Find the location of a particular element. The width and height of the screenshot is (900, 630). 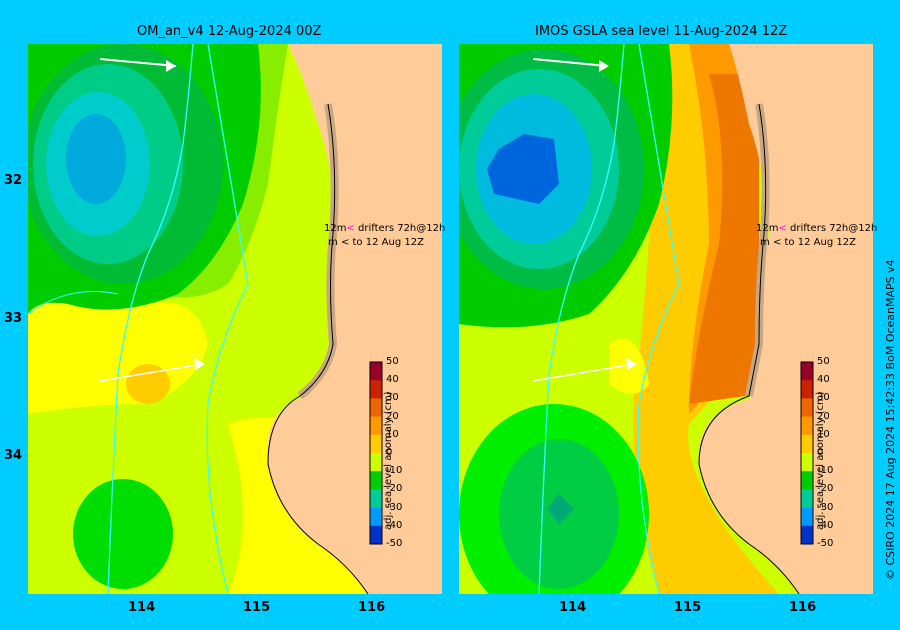

right-panel-title: IMOS GSLA sea level 11-Aug-2024 12Z is located at coordinates (661, 31).